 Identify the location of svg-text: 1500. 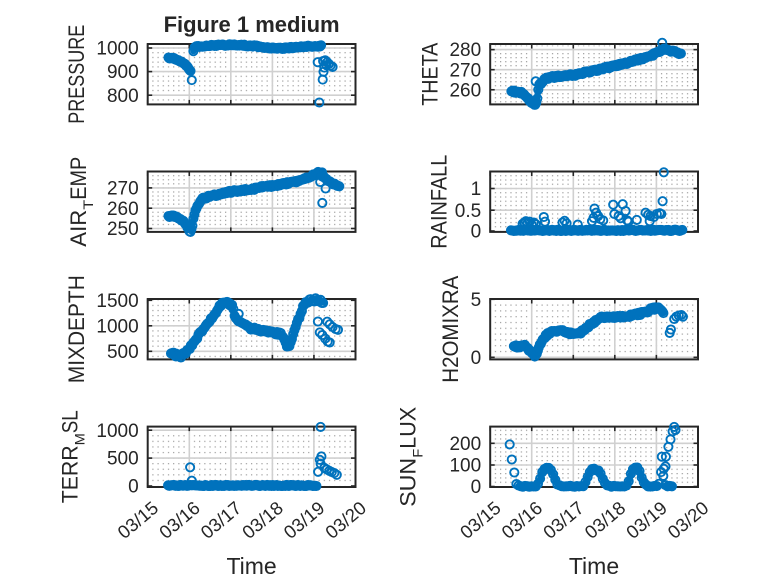
(117, 301).